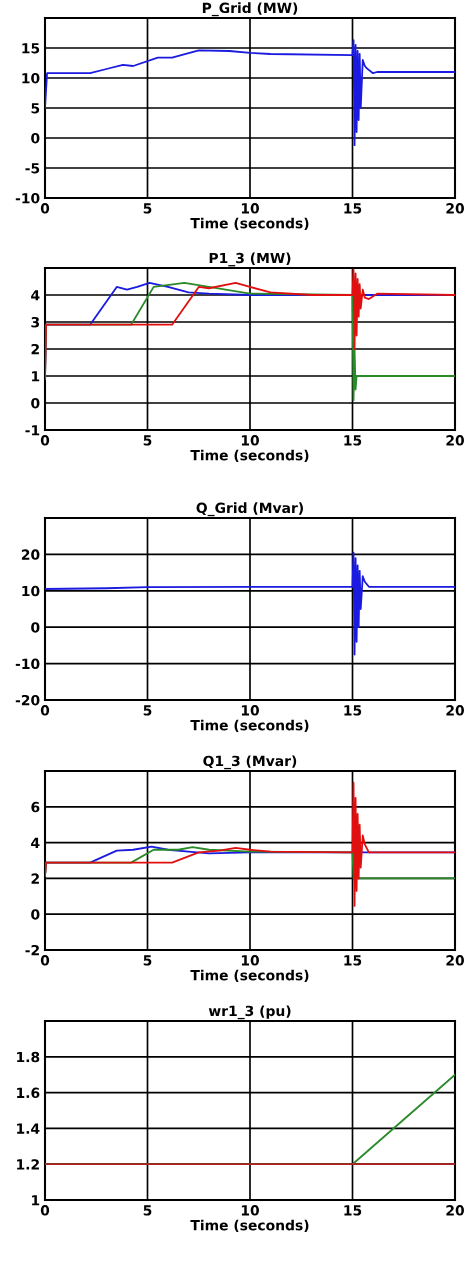 This screenshot has width=466, height=1263. What do you see at coordinates (28, 1057) in the screenshot?
I see `y-tick-label: 1.8` at bounding box center [28, 1057].